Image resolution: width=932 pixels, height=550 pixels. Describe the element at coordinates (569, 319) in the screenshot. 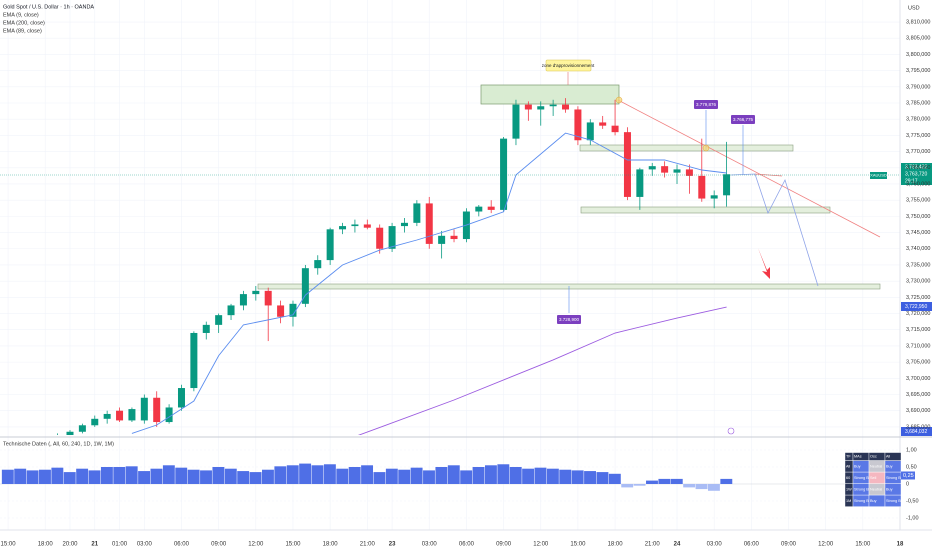

I see `label-box` at that location.